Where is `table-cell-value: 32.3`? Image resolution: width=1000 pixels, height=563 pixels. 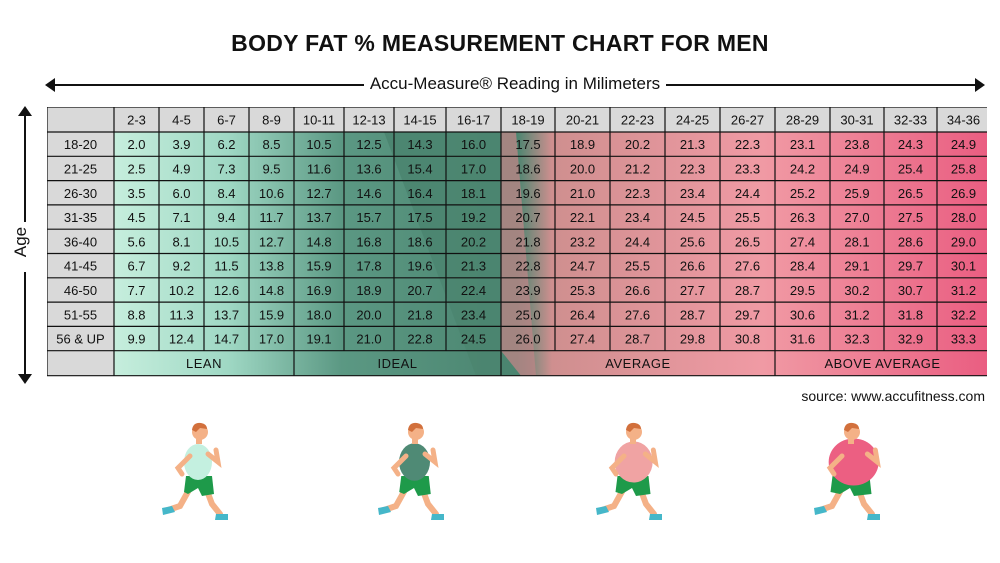 table-cell-value: 32.3 is located at coordinates (856, 339).